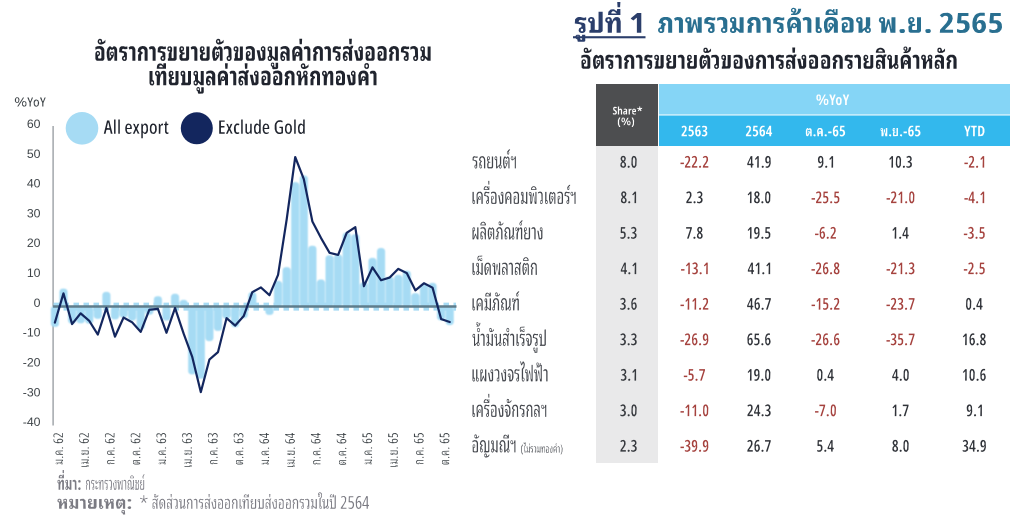 This screenshot has width=1024, height=527. What do you see at coordinates (34, 184) in the screenshot?
I see `svg-text: 40` at bounding box center [34, 184].